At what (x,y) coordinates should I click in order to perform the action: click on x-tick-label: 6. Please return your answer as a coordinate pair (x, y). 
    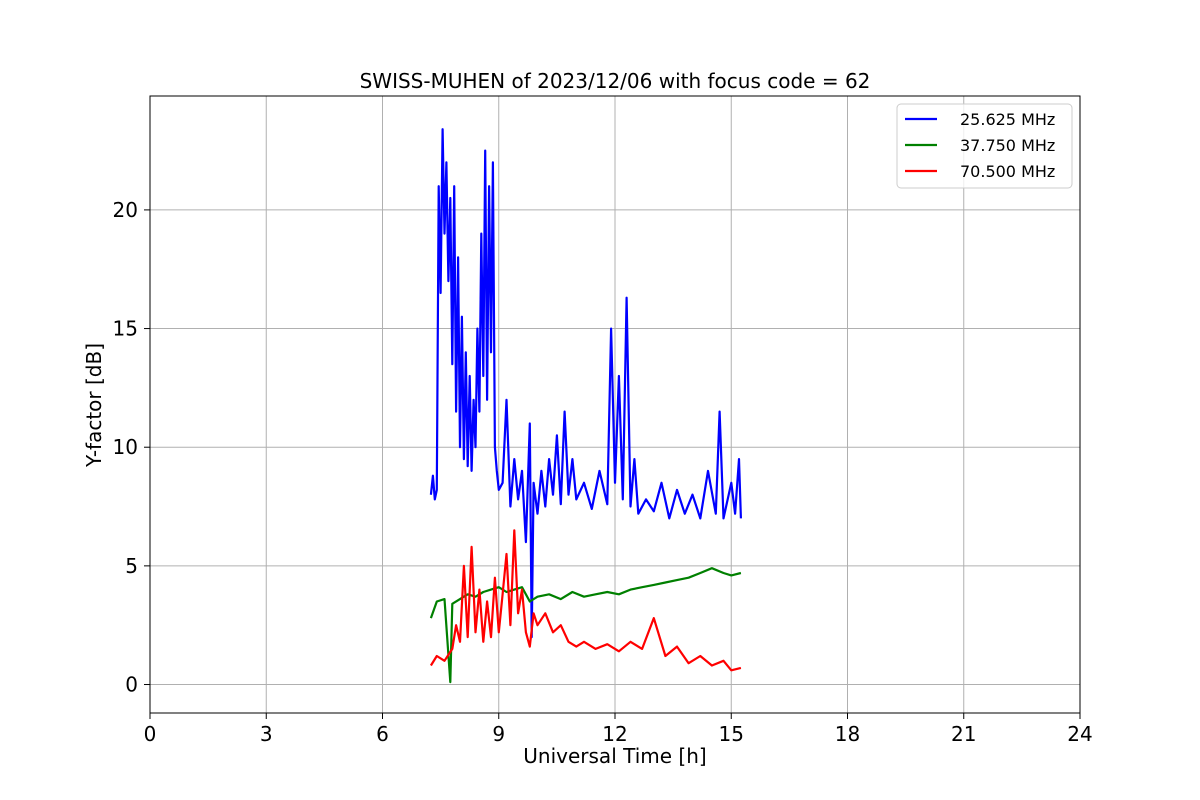
    Looking at the image, I should click on (382, 734).